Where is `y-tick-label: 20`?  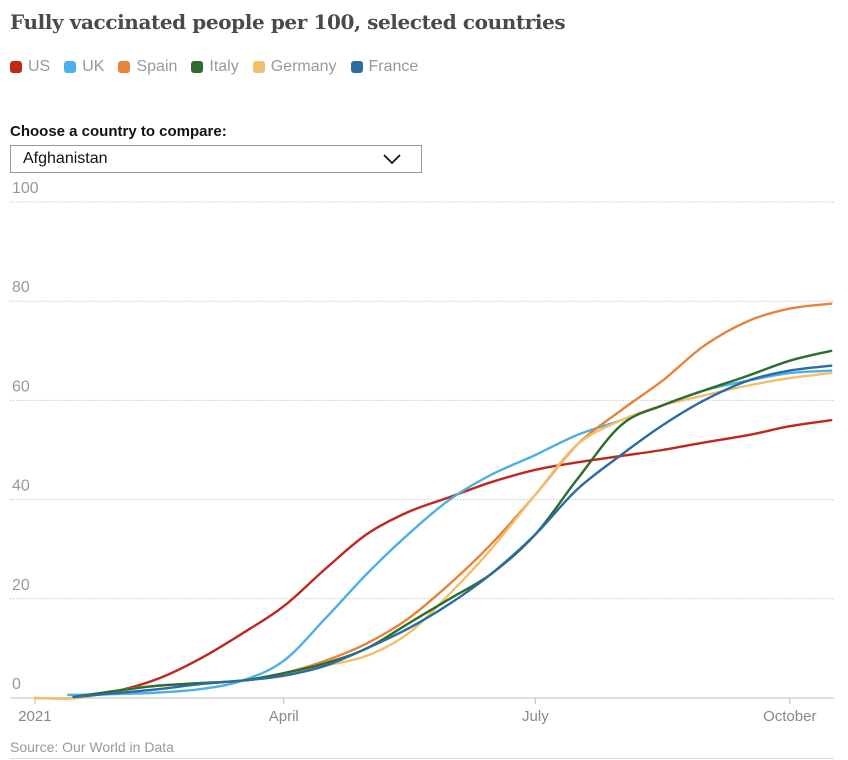
y-tick-label: 20 is located at coordinates (21, 585).